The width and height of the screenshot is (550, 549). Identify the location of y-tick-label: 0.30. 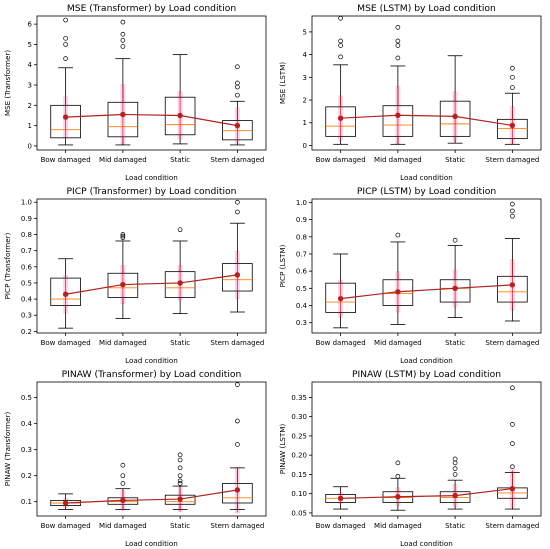
(299, 417).